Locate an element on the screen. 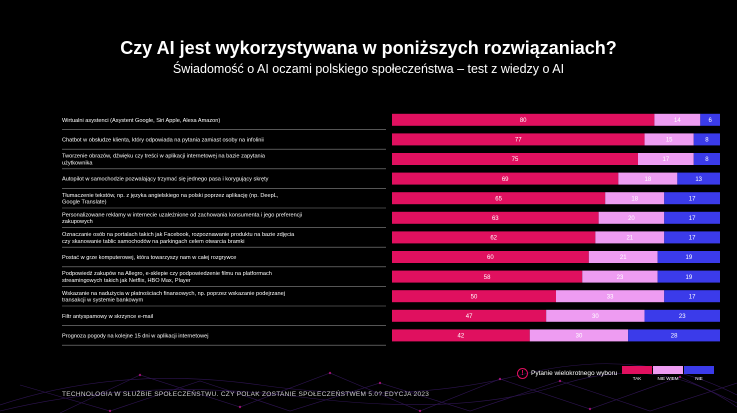 The image size is (737, 413). bar-value-label: 69 is located at coordinates (505, 180).